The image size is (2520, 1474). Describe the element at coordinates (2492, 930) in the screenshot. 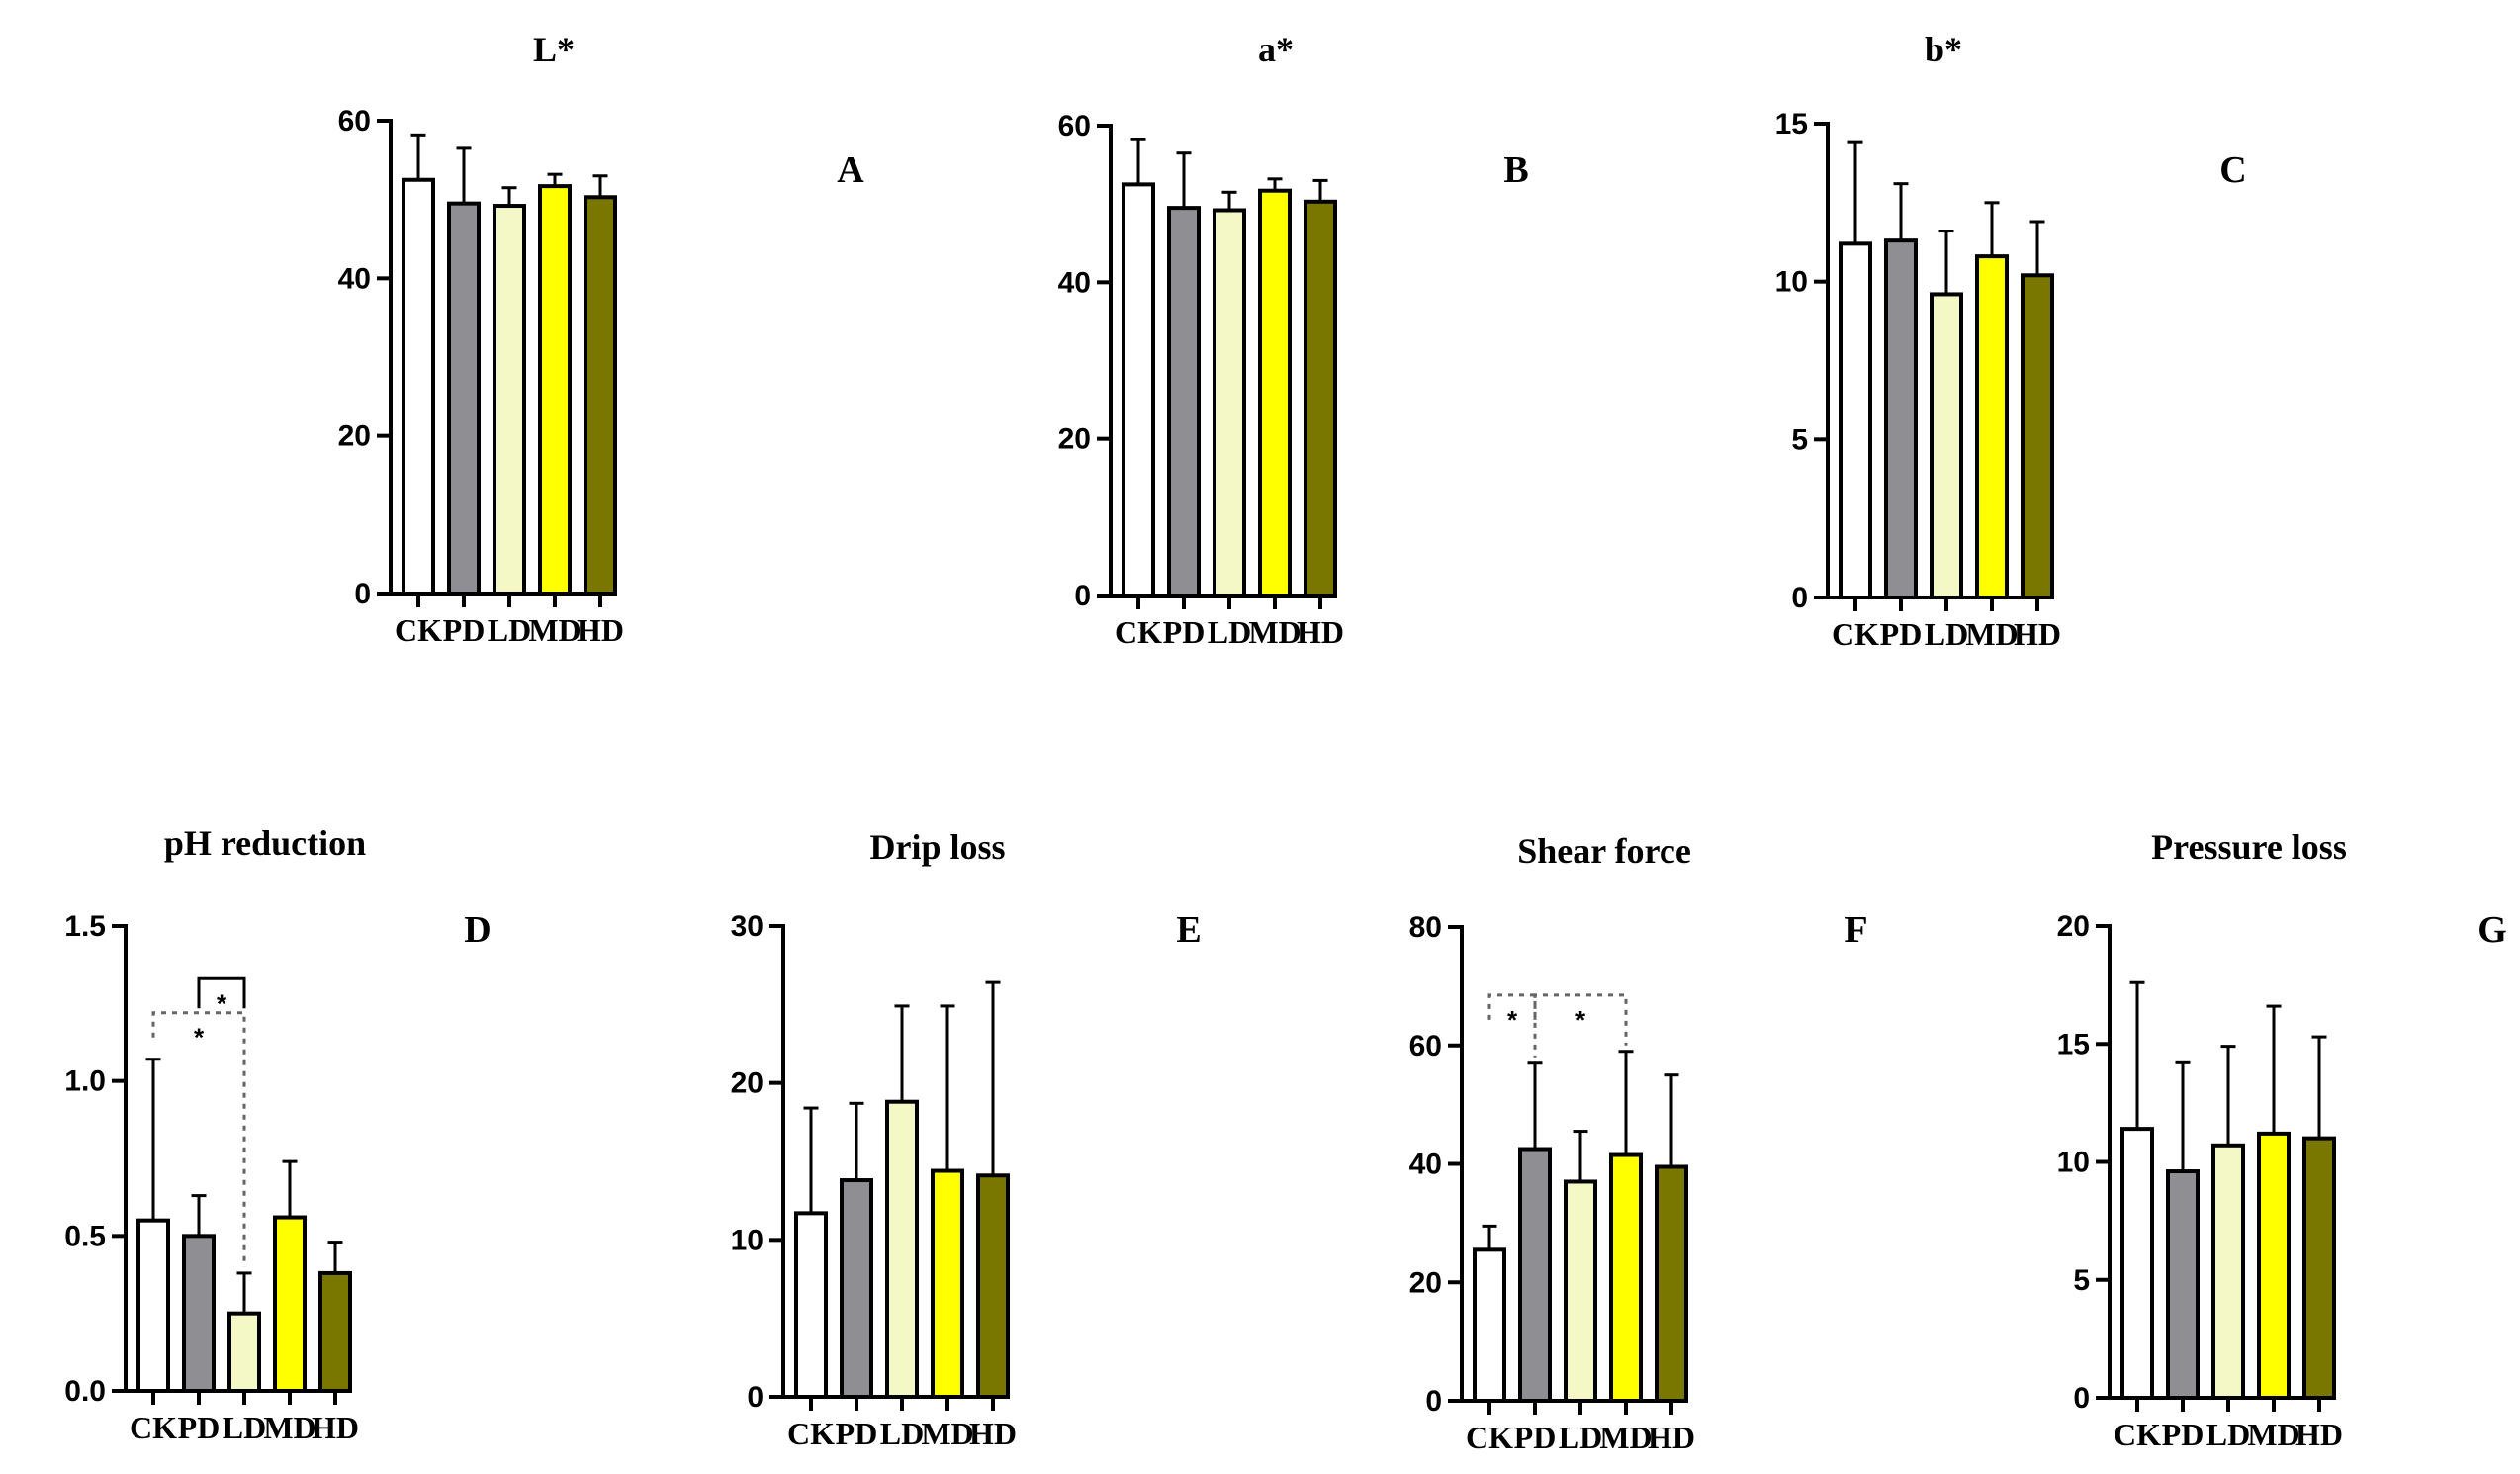

I see `panel-letter: G` at that location.